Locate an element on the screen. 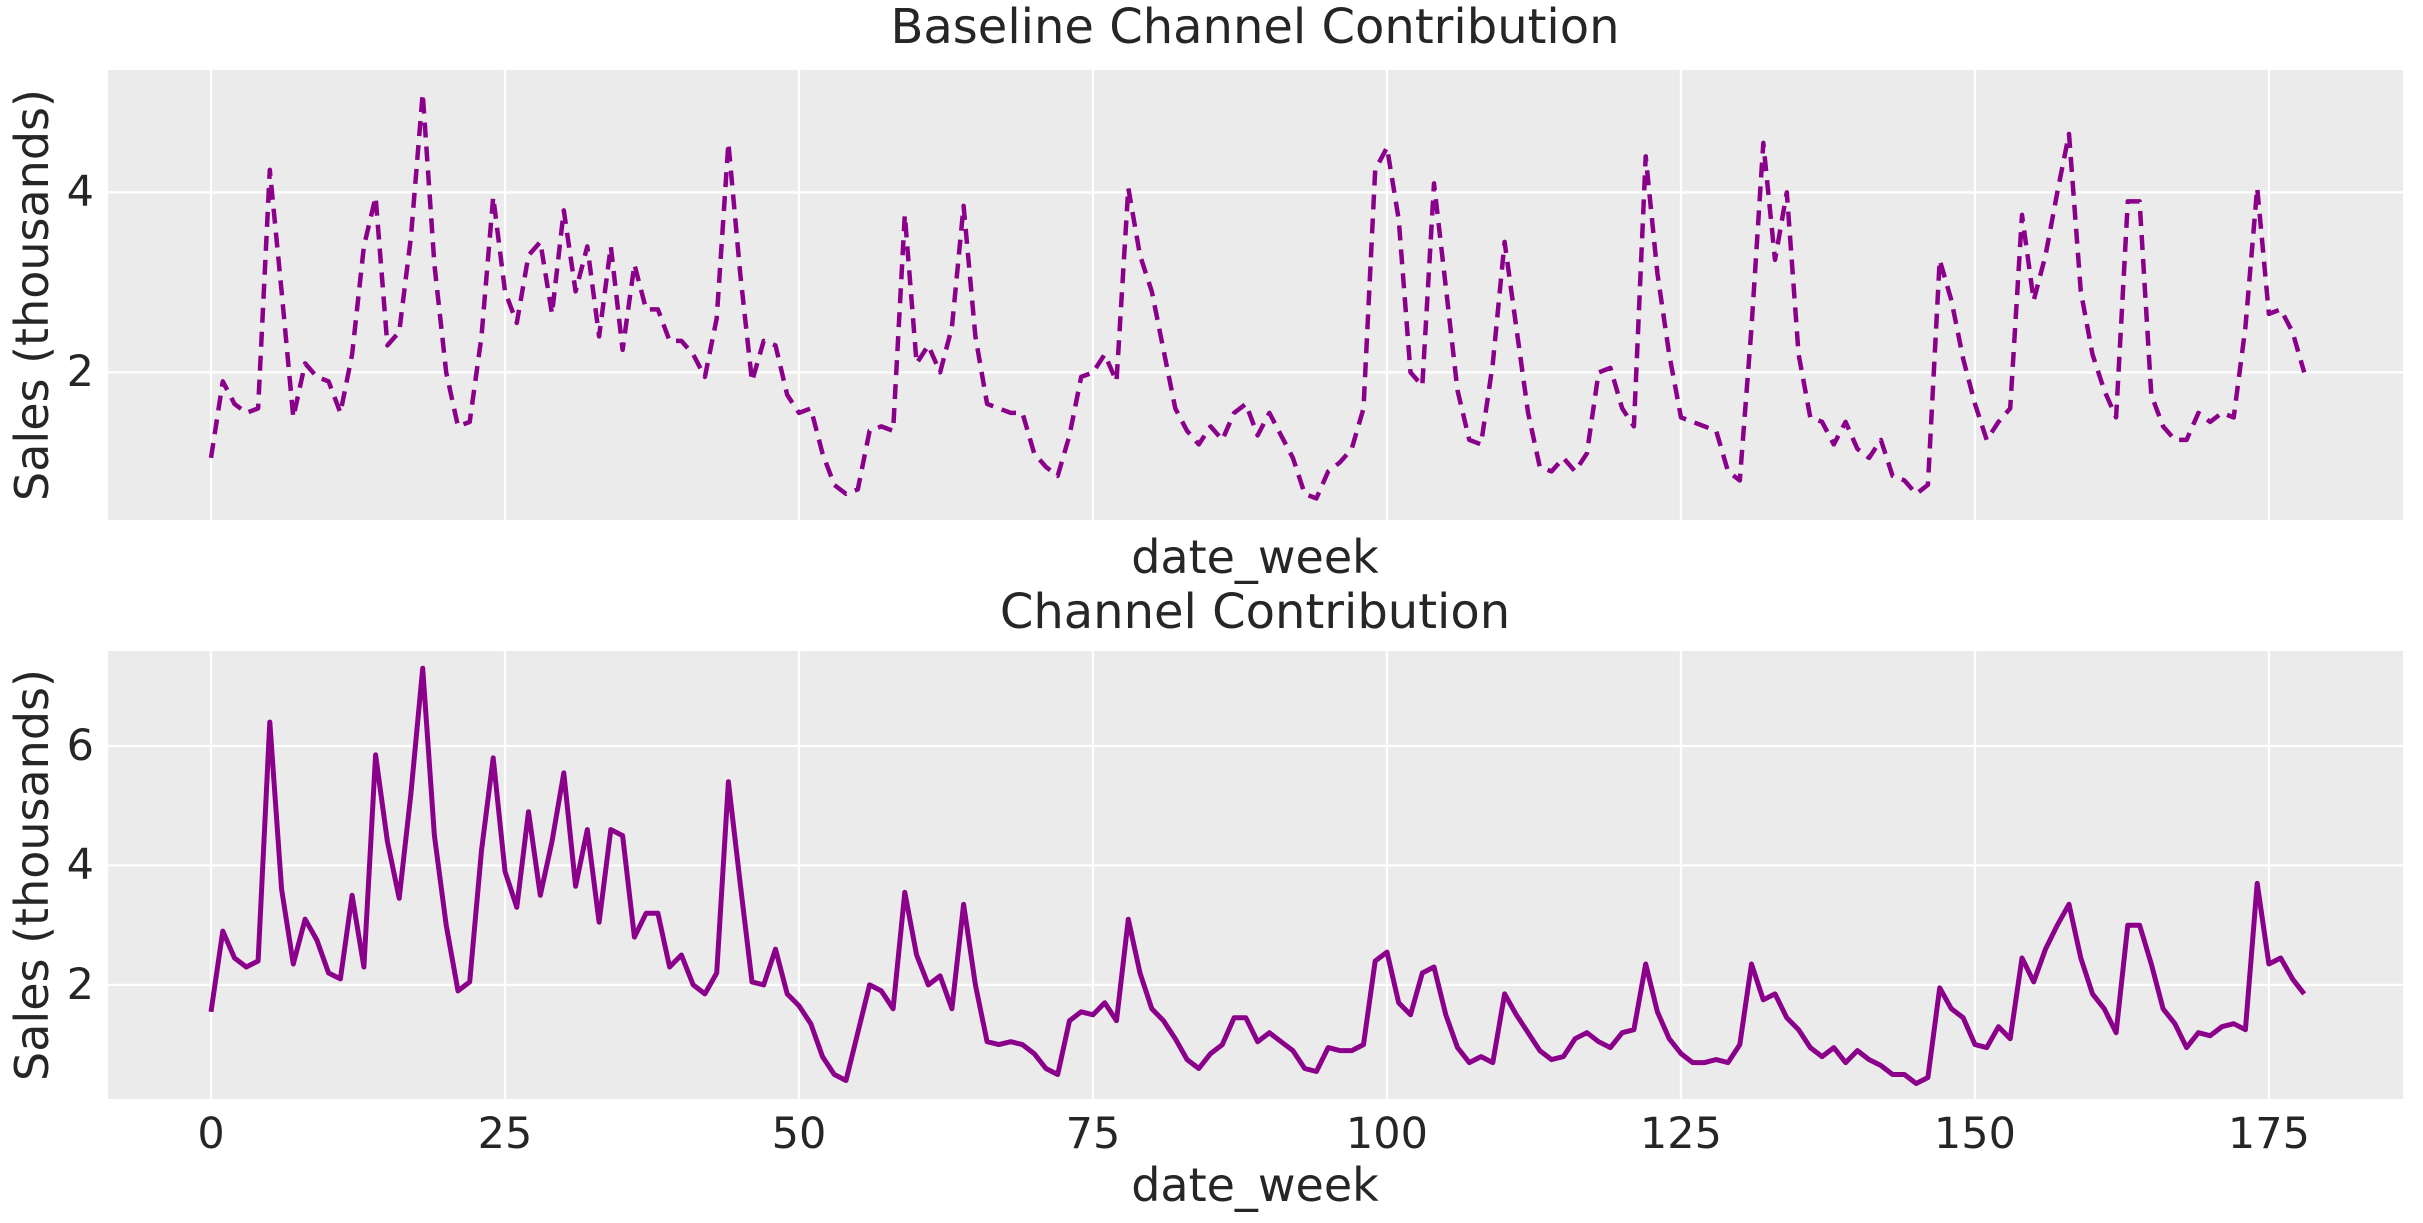 This screenshot has width=2423, height=1223. x-tick-label: 175 is located at coordinates (2268, 1134).